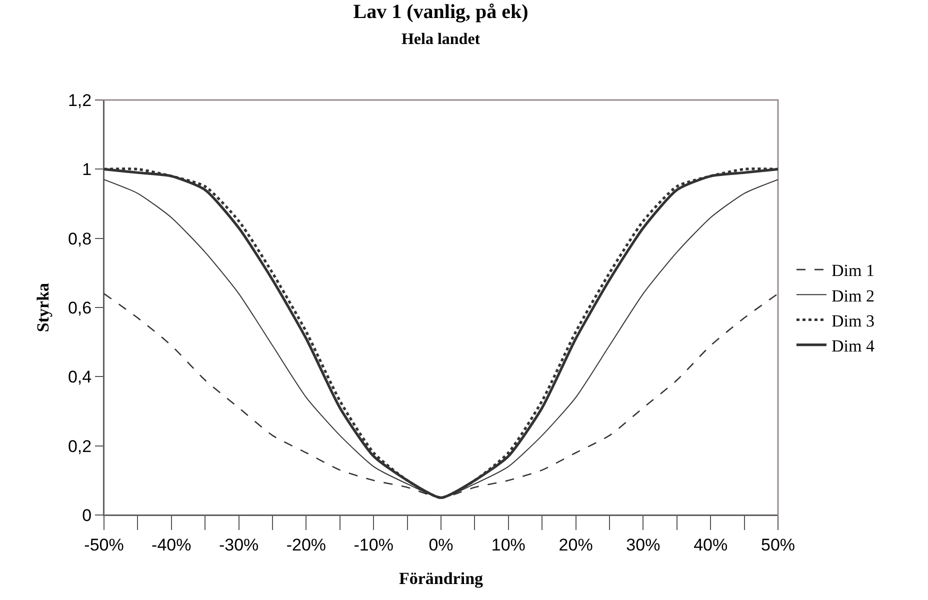 The image size is (928, 600). What do you see at coordinates (853, 346) in the screenshot?
I see `legend-label: Dim 4` at bounding box center [853, 346].